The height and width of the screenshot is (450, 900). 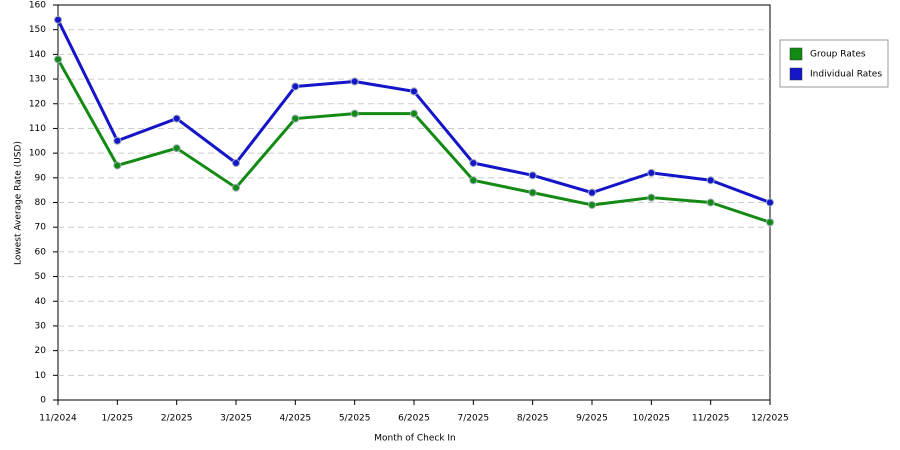 I want to click on legend-label: Individual Rates, so click(x=846, y=75).